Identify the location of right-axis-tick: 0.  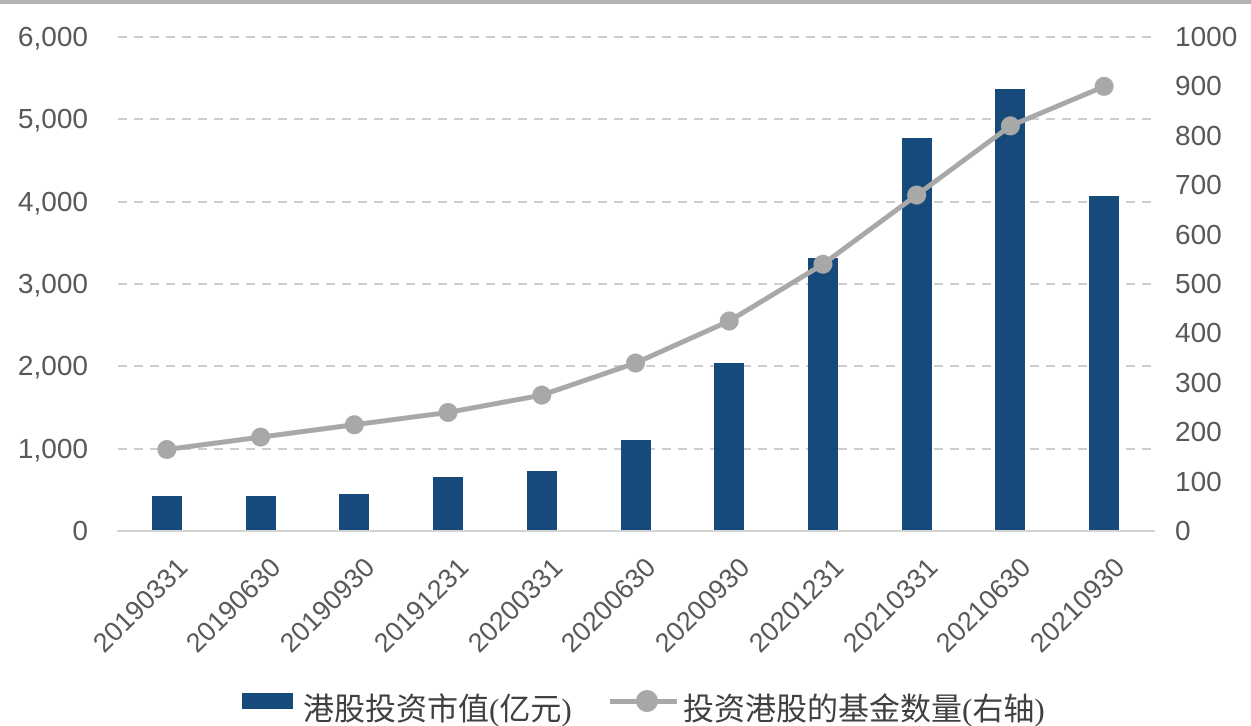
(1183, 530).